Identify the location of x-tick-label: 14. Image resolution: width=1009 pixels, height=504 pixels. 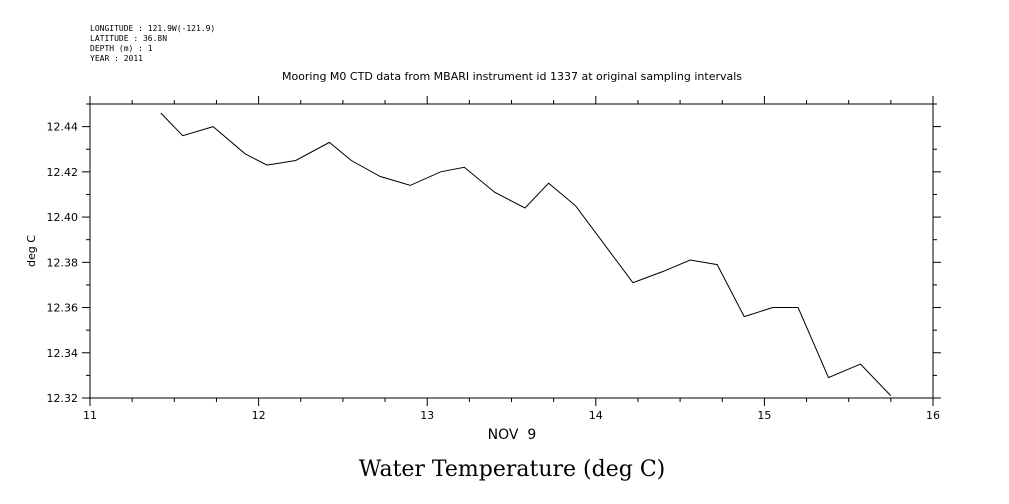
(596, 415).